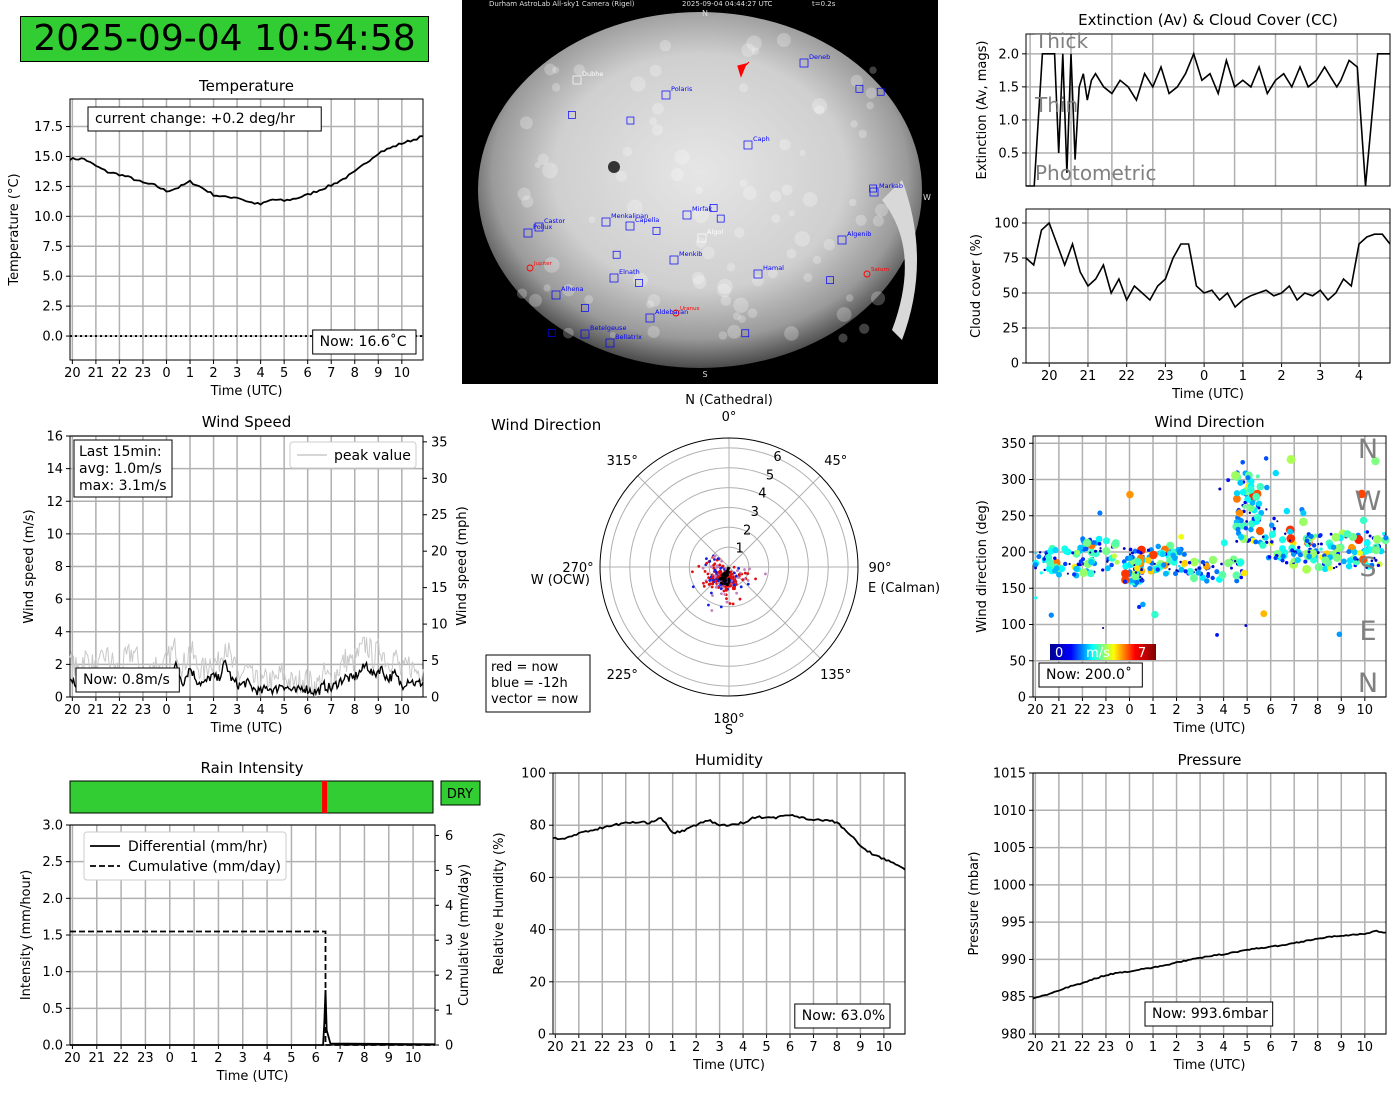 This screenshot has width=1400, height=1100. Describe the element at coordinates (1035, 710) in the screenshot. I see `tick-label-x: 20` at that location.